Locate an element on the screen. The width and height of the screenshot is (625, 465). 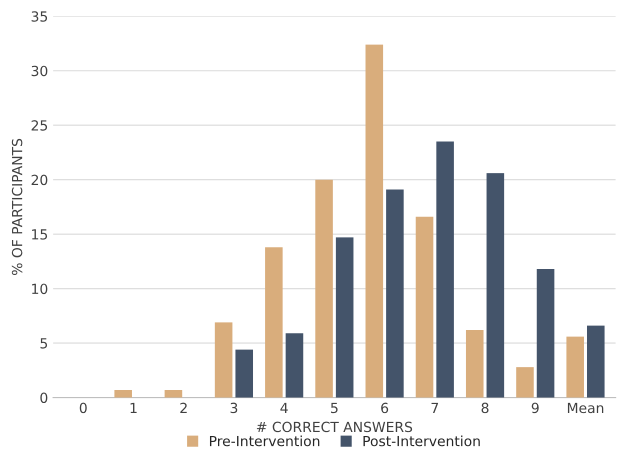
legend-label: Post-Intervention is located at coordinates (422, 441).